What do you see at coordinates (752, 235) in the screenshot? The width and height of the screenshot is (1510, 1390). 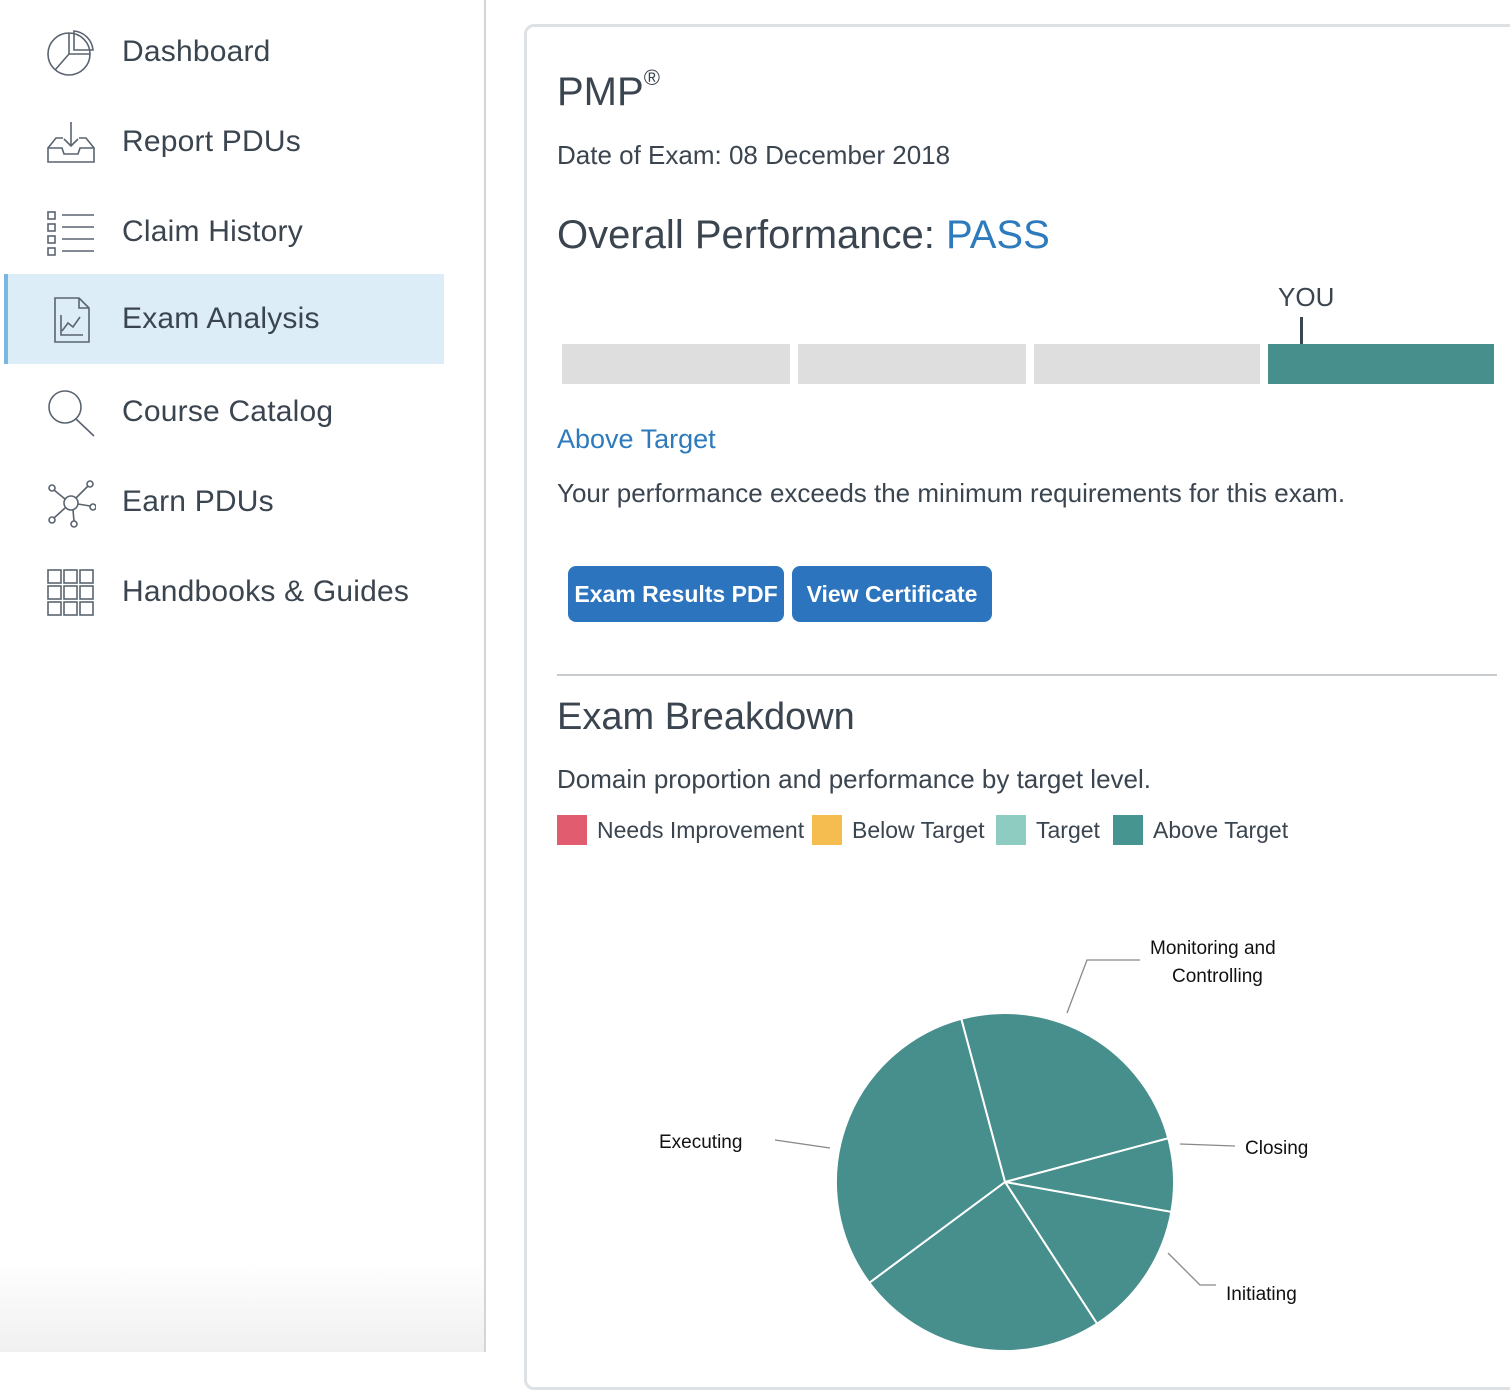 I see `overall-label: Overall Performance:` at bounding box center [752, 235].